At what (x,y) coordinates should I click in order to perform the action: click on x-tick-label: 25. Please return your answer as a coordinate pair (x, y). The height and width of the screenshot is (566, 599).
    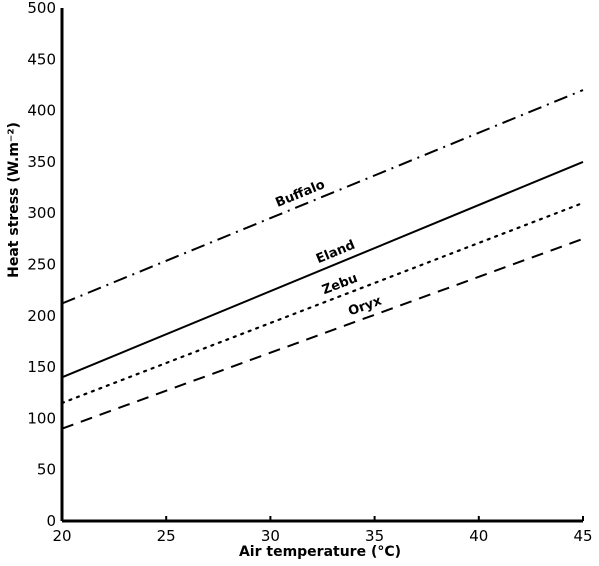
    Looking at the image, I should click on (166, 536).